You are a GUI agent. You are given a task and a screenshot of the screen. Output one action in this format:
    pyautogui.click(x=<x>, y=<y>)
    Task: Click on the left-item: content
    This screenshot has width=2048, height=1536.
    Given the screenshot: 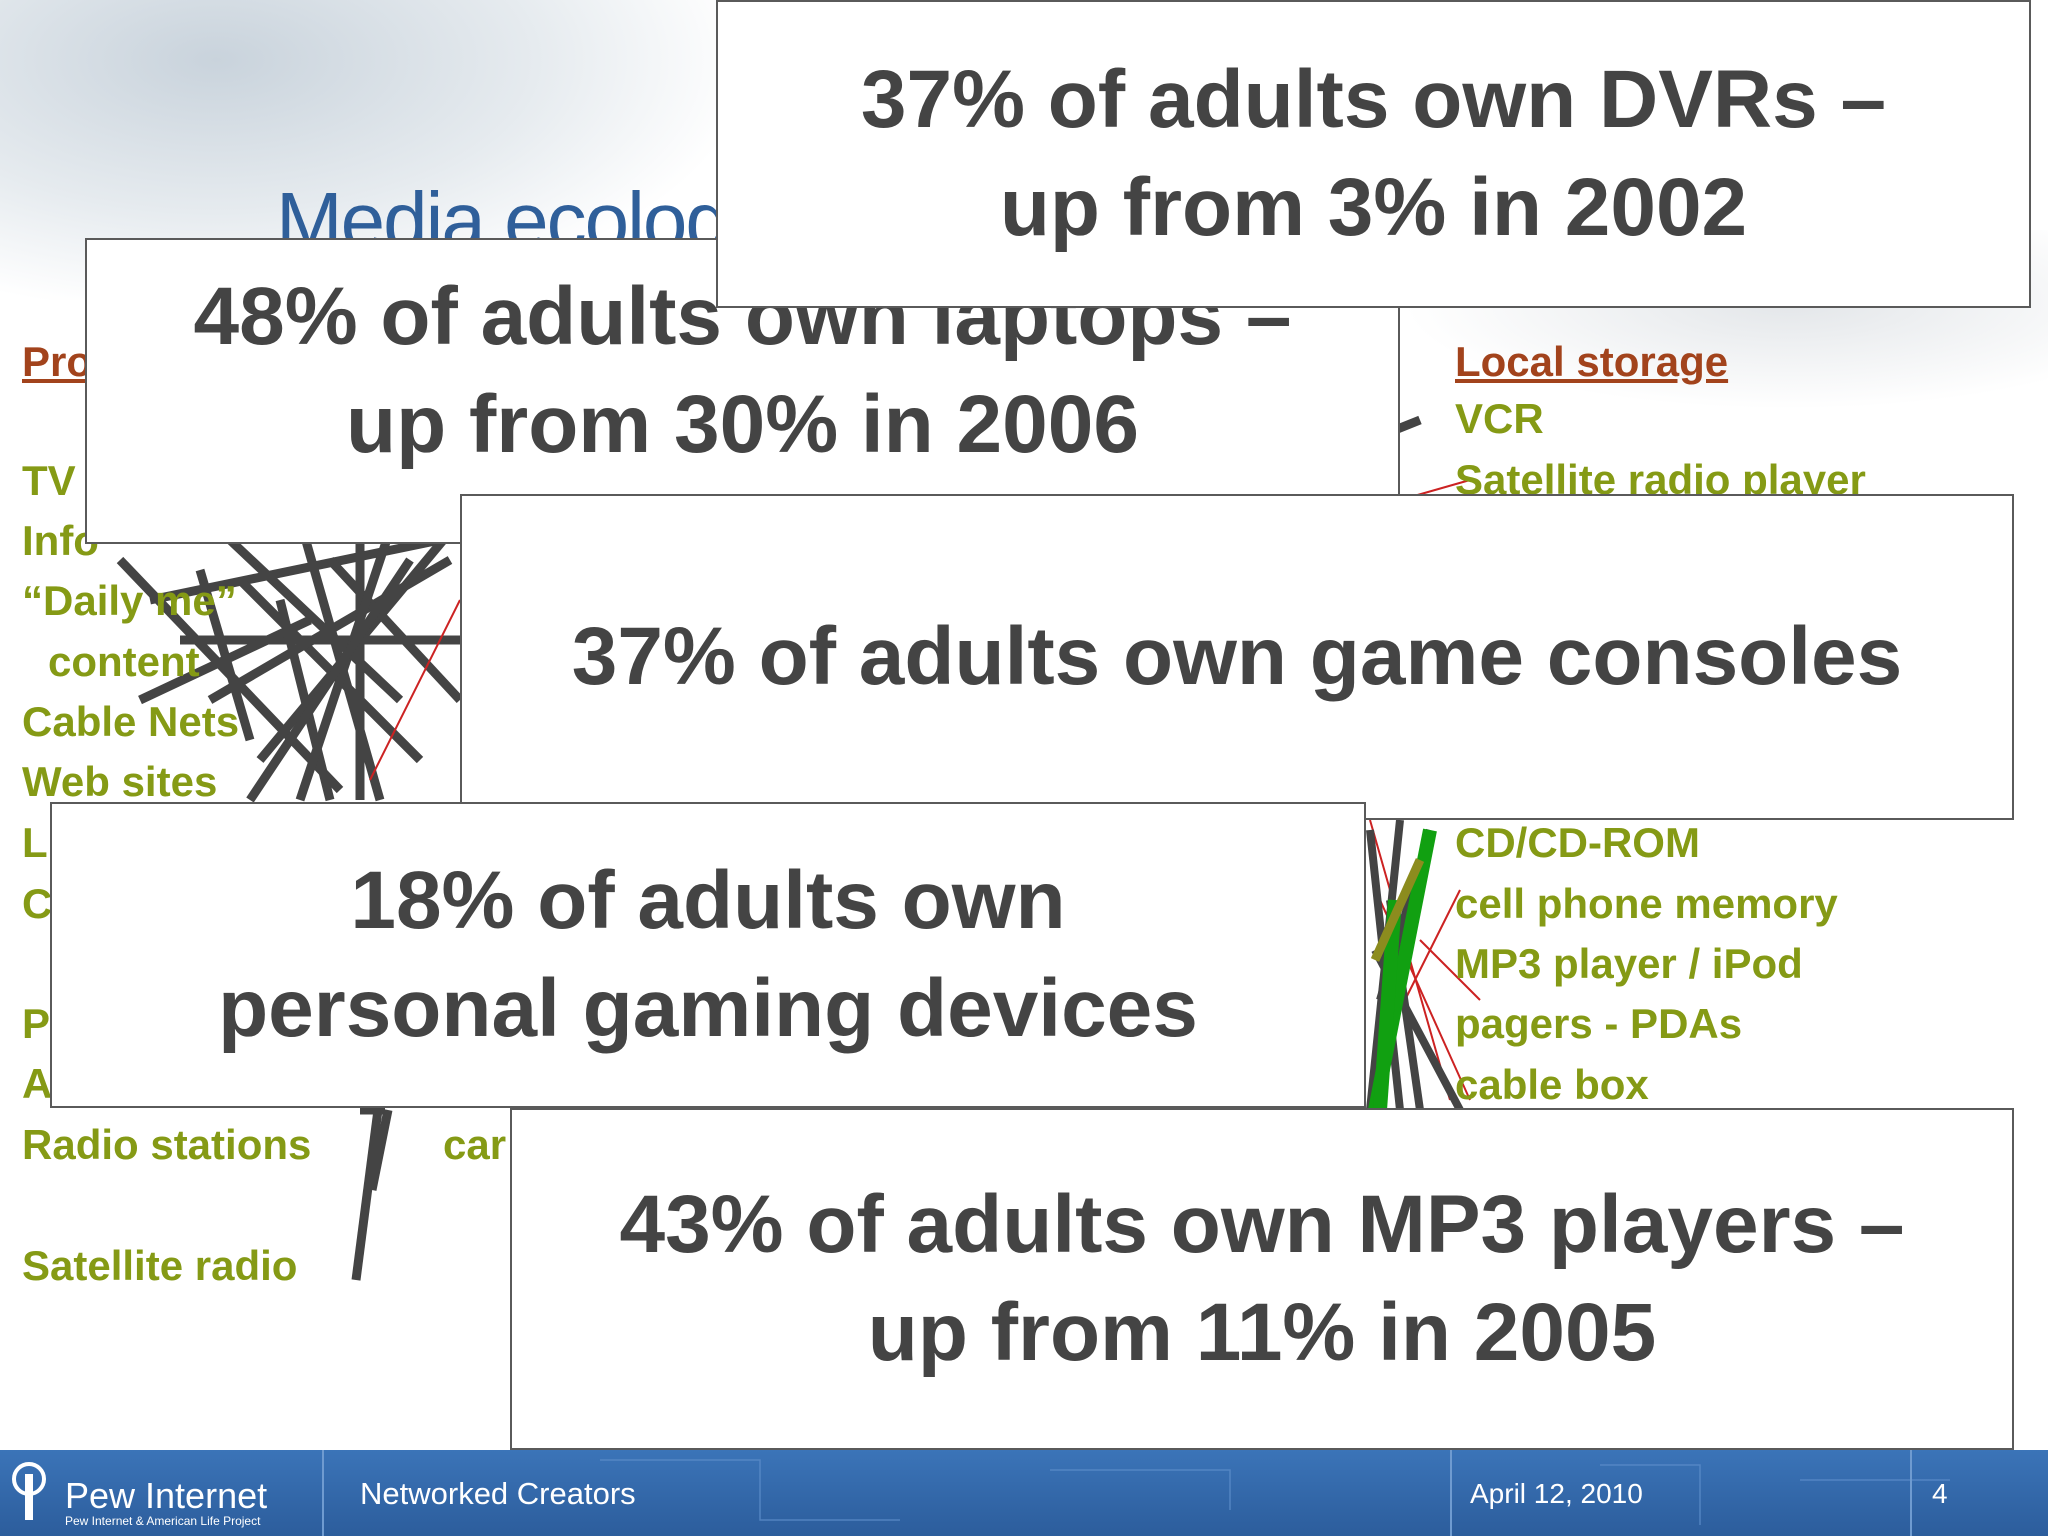 What is the action you would take?
    pyautogui.click(x=124, y=661)
    